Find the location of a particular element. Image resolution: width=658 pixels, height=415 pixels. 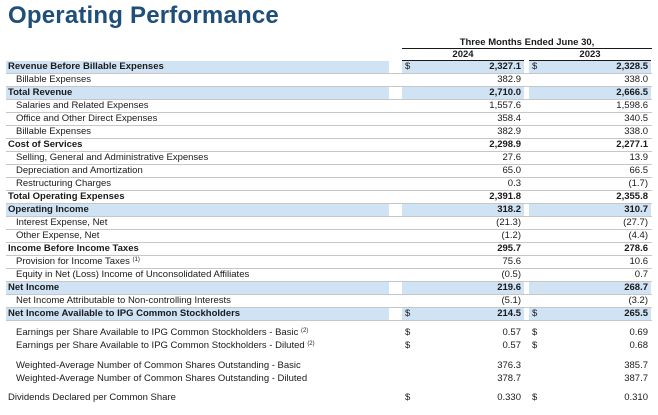

value-2023: (27.7) is located at coordinates (635, 222).